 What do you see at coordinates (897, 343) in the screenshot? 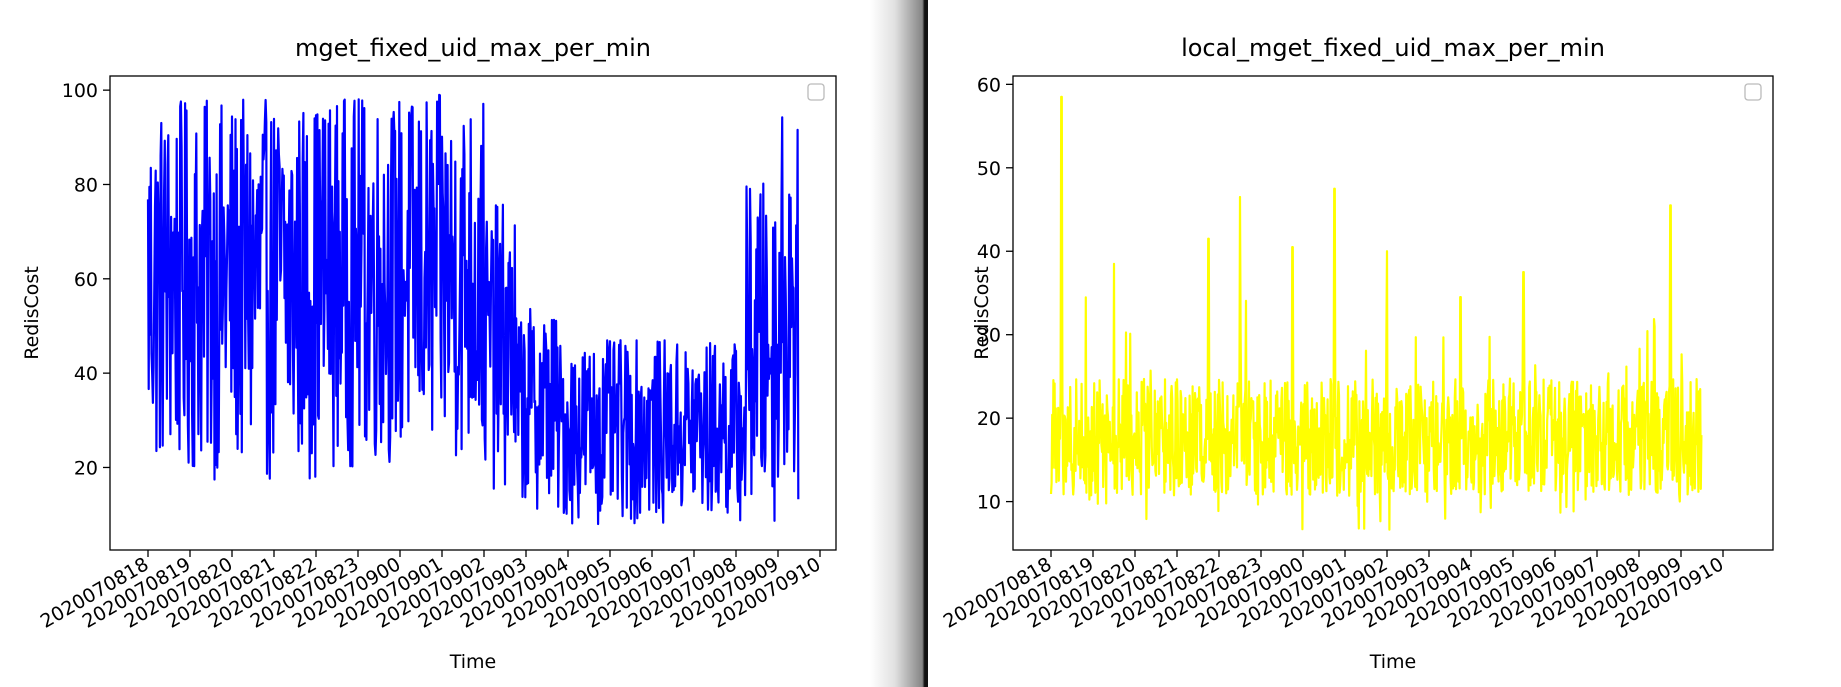
I see `panel-divider-shadow` at bounding box center [897, 343].